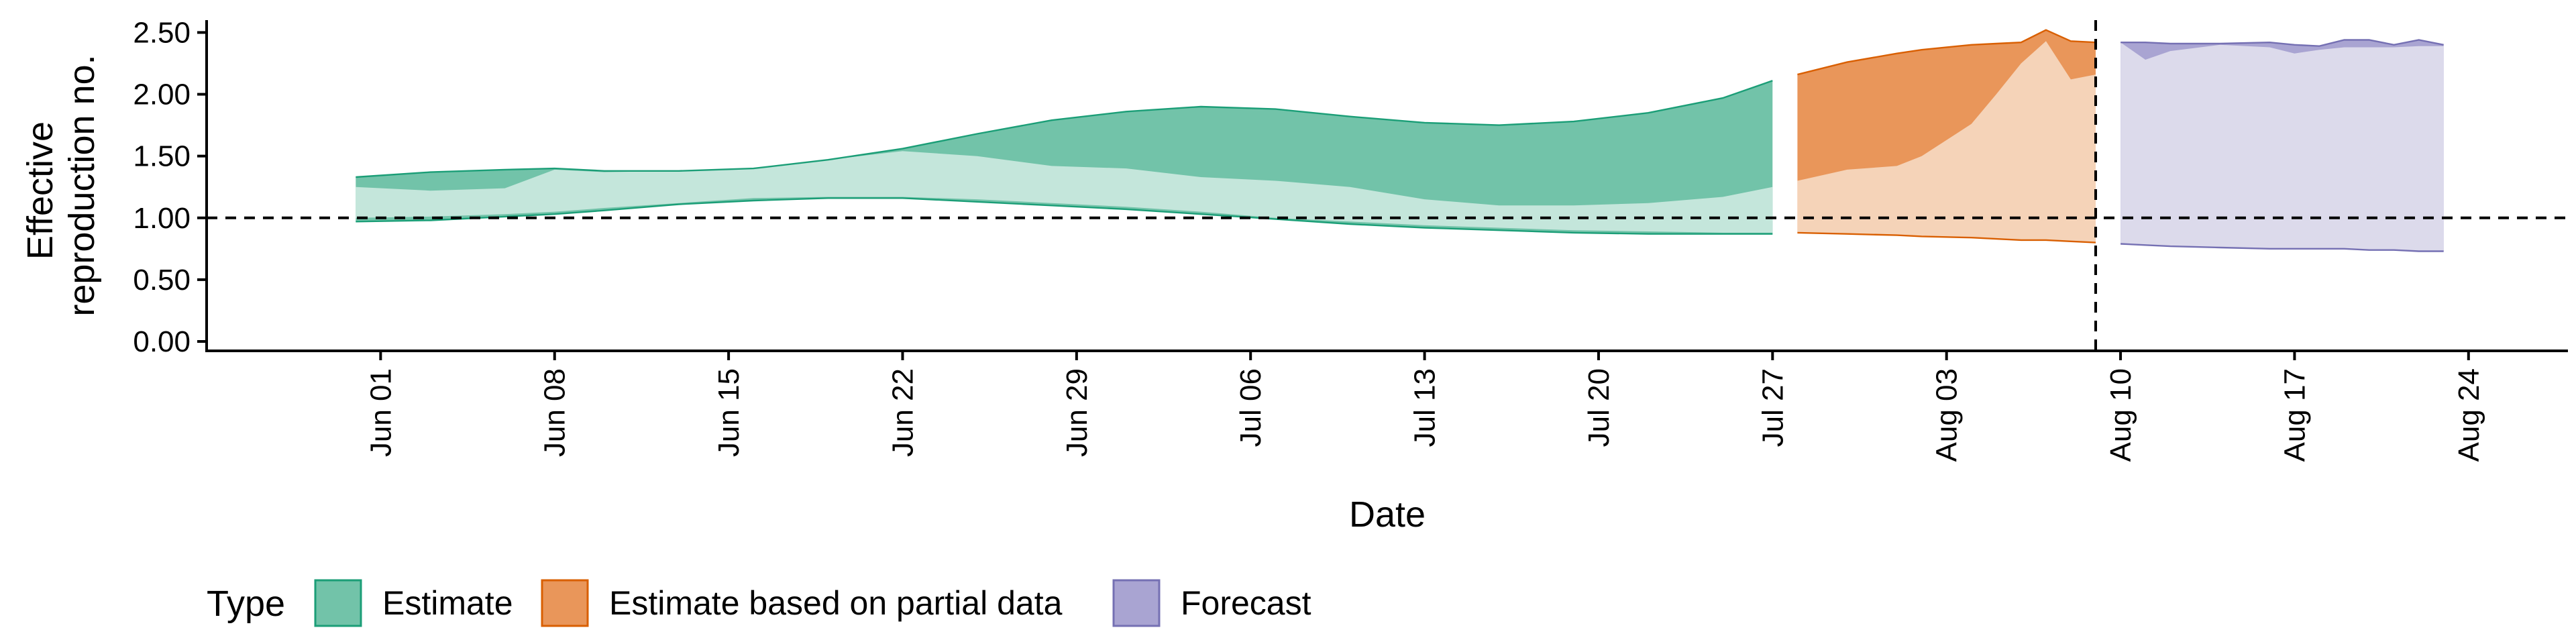 Image resolution: width=2576 pixels, height=644 pixels. What do you see at coordinates (170, 187) in the screenshot?
I see `y-axis-ticks: 0.00 0.50 1.00 1.50 2.00 2.50` at bounding box center [170, 187].